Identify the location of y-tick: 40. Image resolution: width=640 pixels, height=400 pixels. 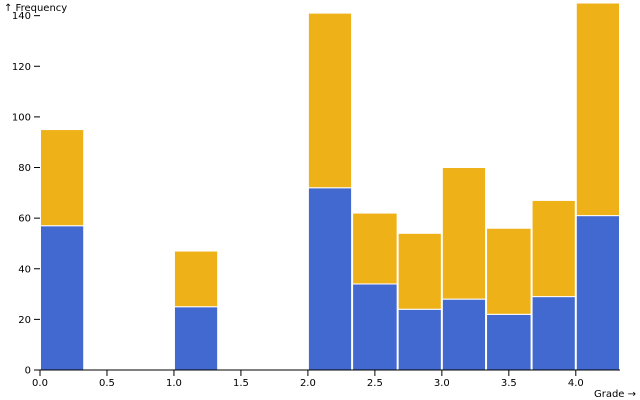
(29, 269).